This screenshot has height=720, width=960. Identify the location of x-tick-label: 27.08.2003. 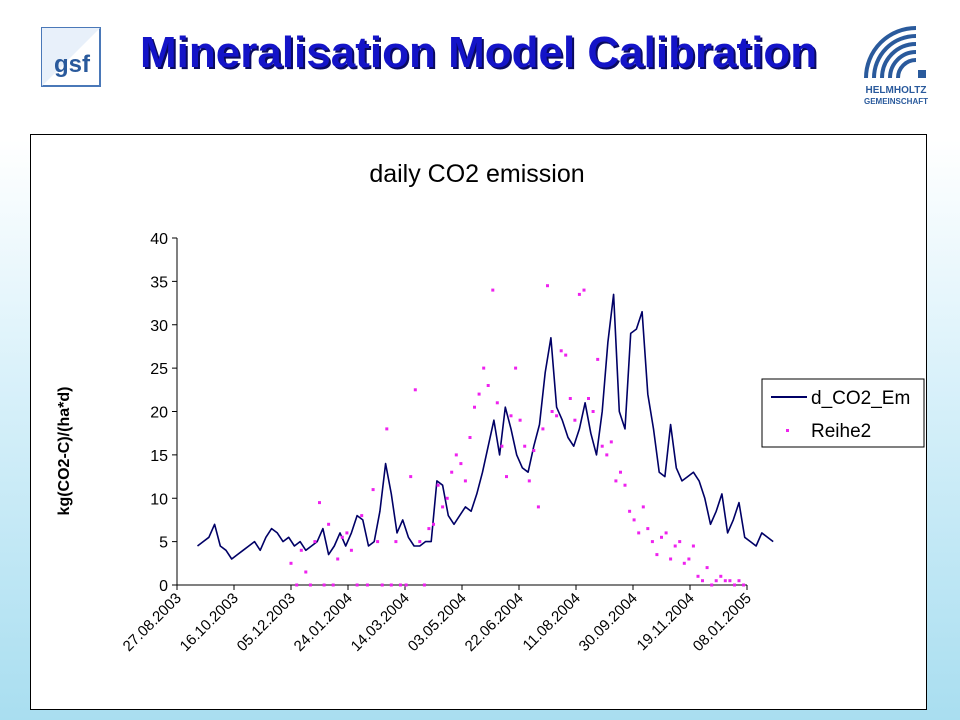
(152, 622).